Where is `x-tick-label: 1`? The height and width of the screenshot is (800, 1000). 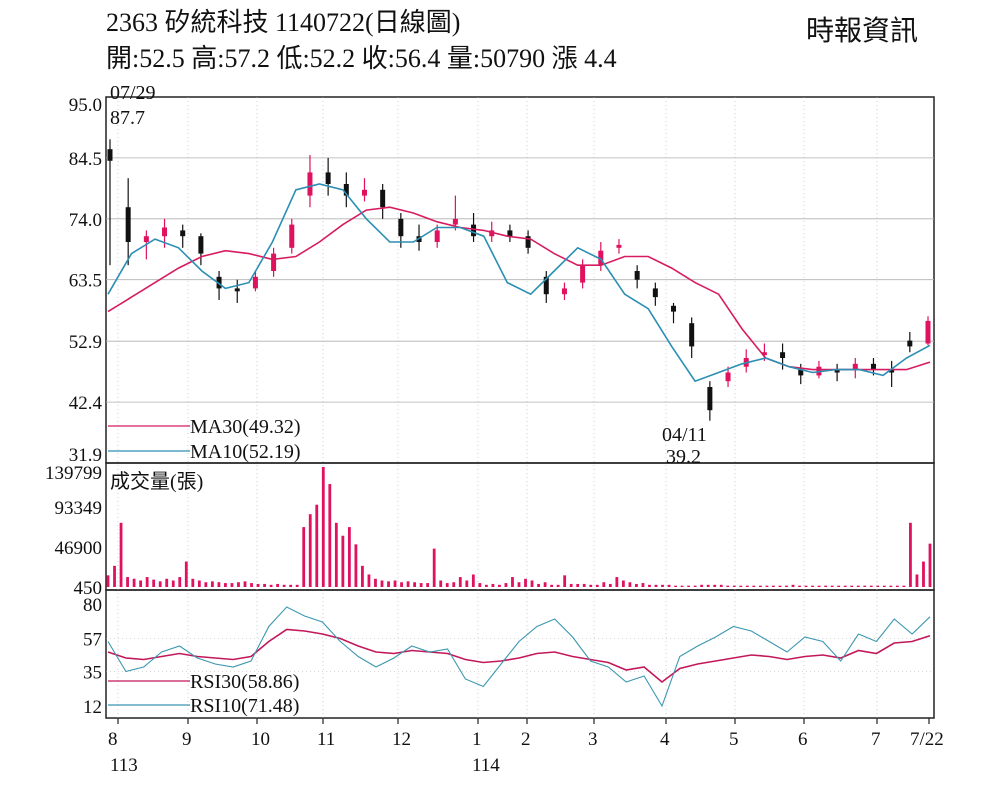 x-tick-label: 1 is located at coordinates (477, 739).